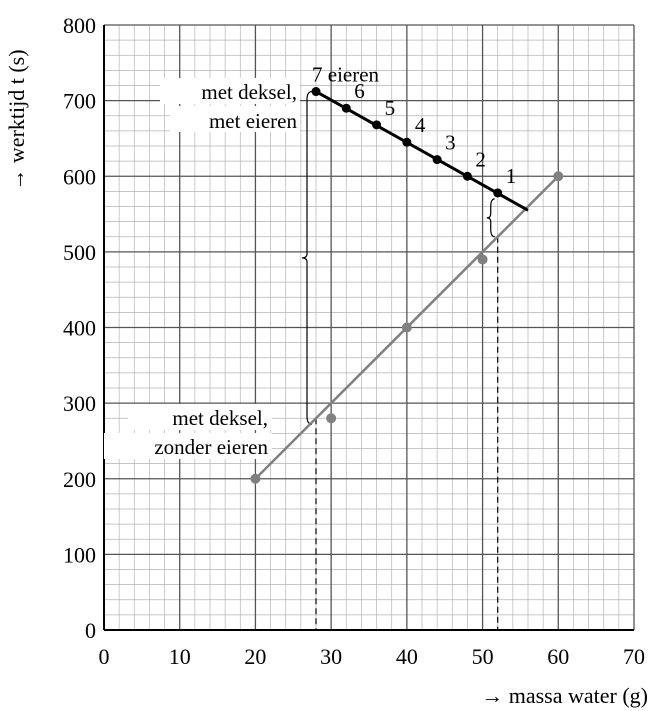  What do you see at coordinates (346, 75) in the screenshot?
I see `point-label: 7 eieren` at bounding box center [346, 75].